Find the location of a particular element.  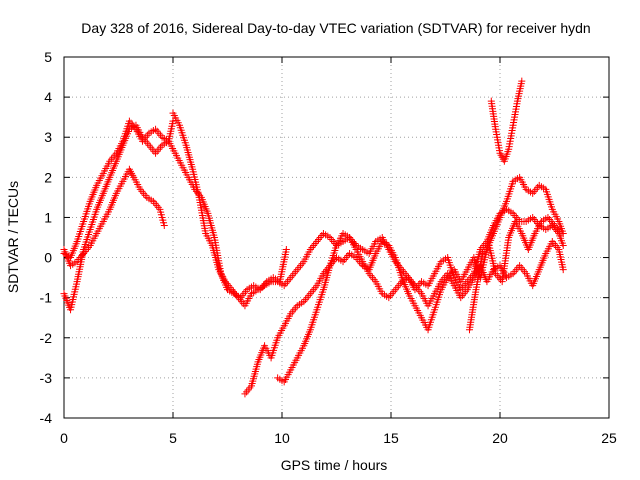

x-tick-label: 25 is located at coordinates (609, 438).